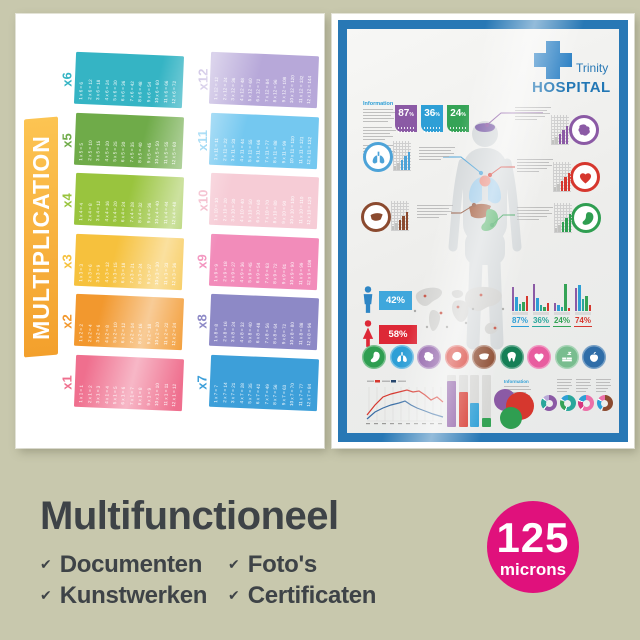 The width and height of the screenshot is (640, 640). Describe the element at coordinates (140, 273) in the screenshot. I see `table-fact: 8 x 3 = 24` at that location.